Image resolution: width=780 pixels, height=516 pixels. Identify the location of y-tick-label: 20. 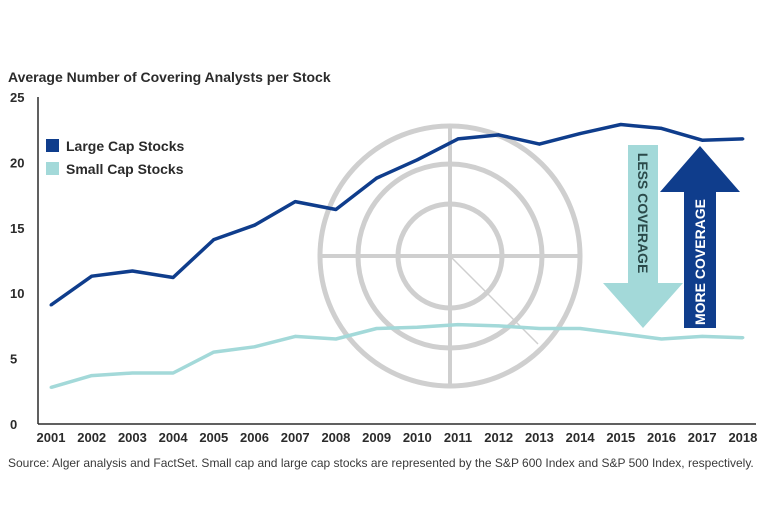
(17, 162).